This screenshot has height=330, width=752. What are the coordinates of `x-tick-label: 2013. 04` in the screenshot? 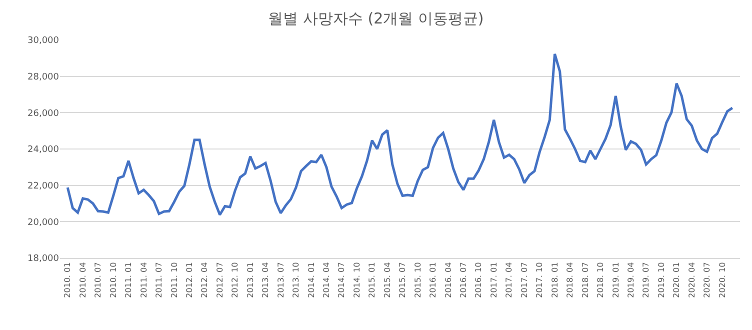 It's located at (265, 280).